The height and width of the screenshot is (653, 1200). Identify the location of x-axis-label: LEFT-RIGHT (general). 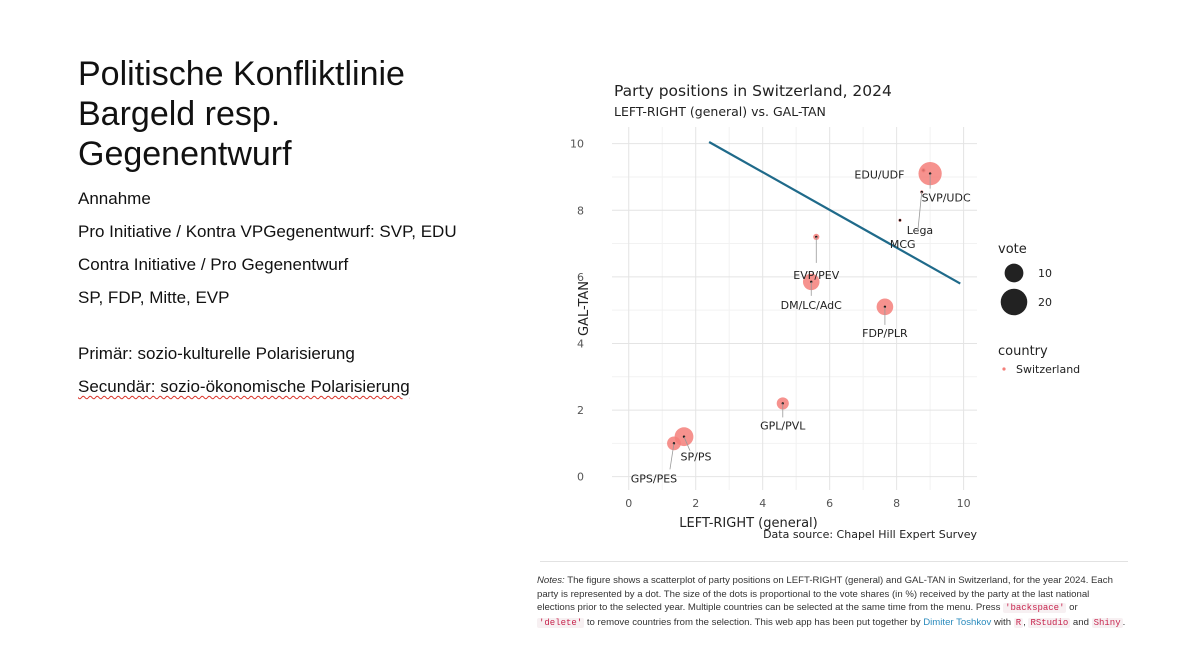
(748, 523).